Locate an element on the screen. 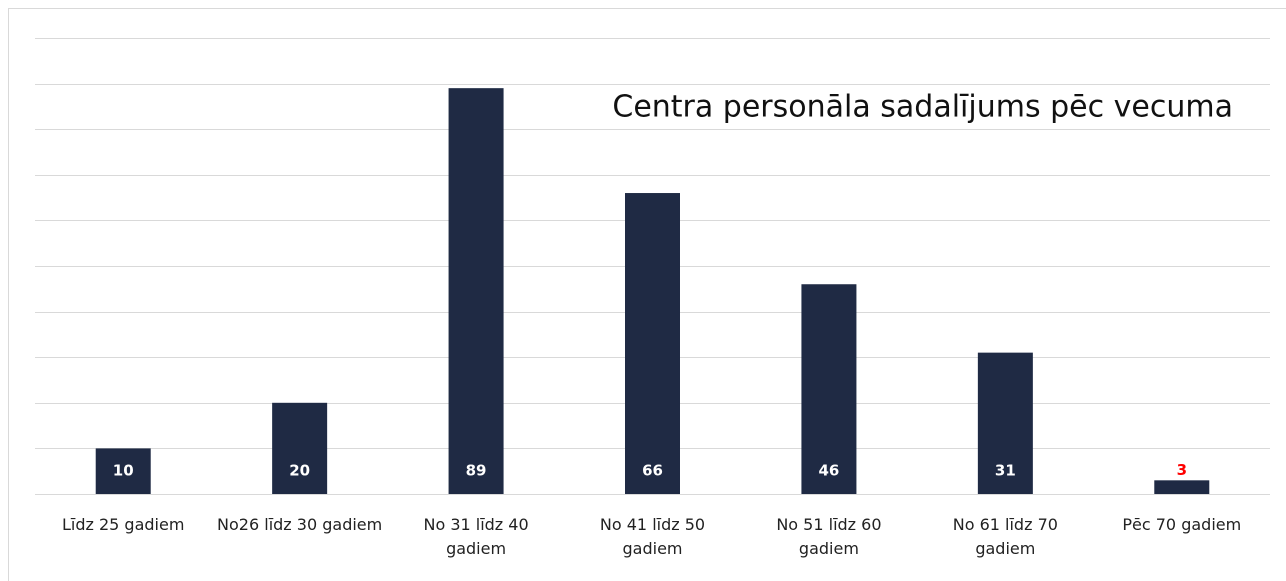 The width and height of the screenshot is (1286, 581). x-tick-label: No 41 līdz 50 gadiem is located at coordinates (652, 536).